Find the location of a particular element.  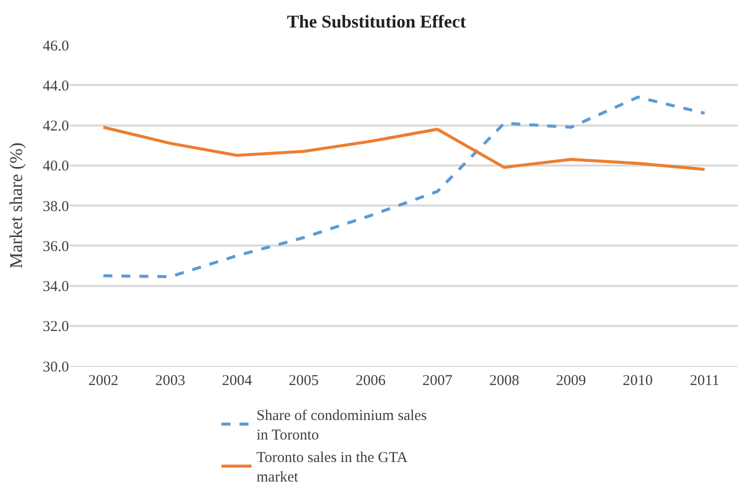

y-tick-label: 44.0 is located at coordinates (55, 86).